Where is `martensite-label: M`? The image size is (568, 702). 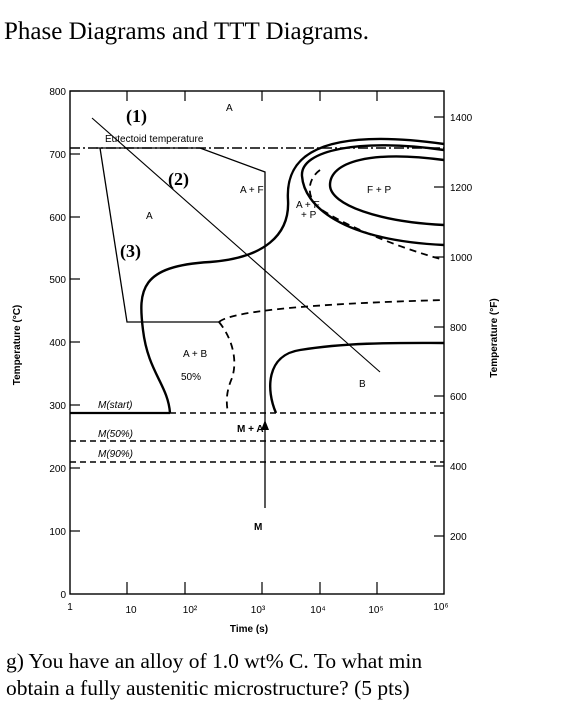
martensite-label: M is located at coordinates (258, 527).